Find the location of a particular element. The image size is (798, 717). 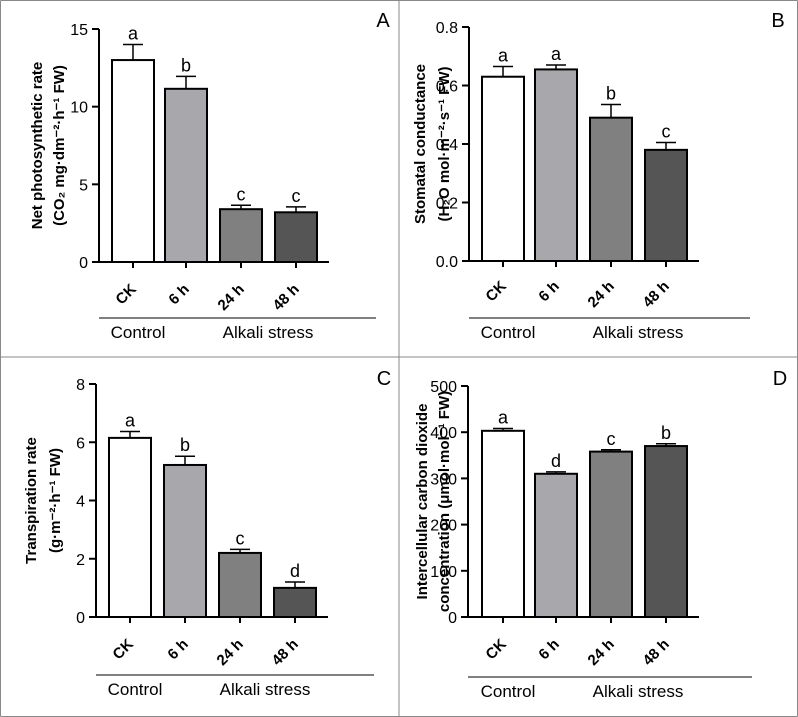

y-tick-label: 2 is located at coordinates (80, 560).